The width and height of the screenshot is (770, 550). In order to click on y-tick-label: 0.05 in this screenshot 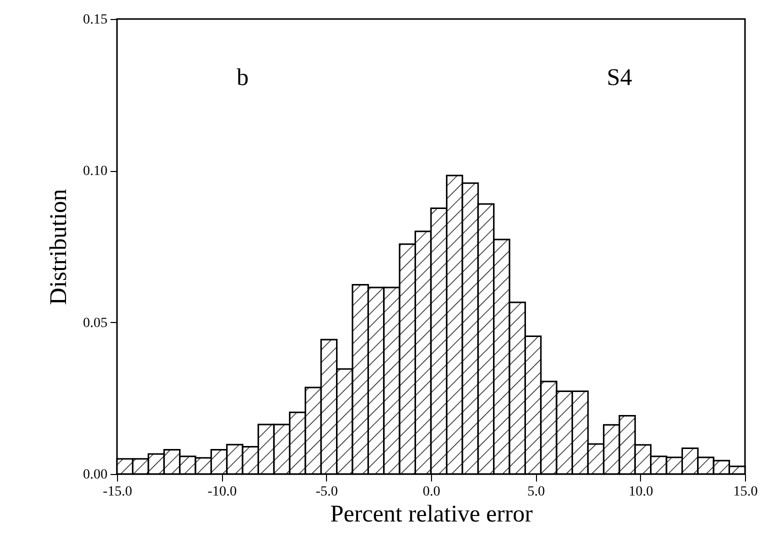, I will do `click(95, 323)`.